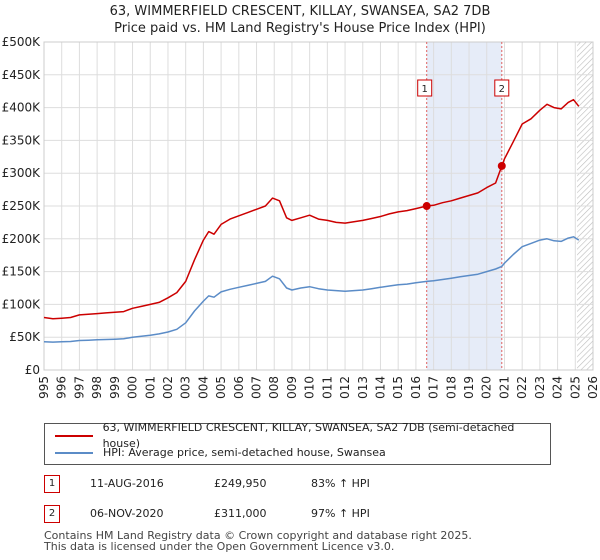 The image size is (600, 560). What do you see at coordinates (52, 514) in the screenshot?
I see `transaction-badge: 2` at bounding box center [52, 514].